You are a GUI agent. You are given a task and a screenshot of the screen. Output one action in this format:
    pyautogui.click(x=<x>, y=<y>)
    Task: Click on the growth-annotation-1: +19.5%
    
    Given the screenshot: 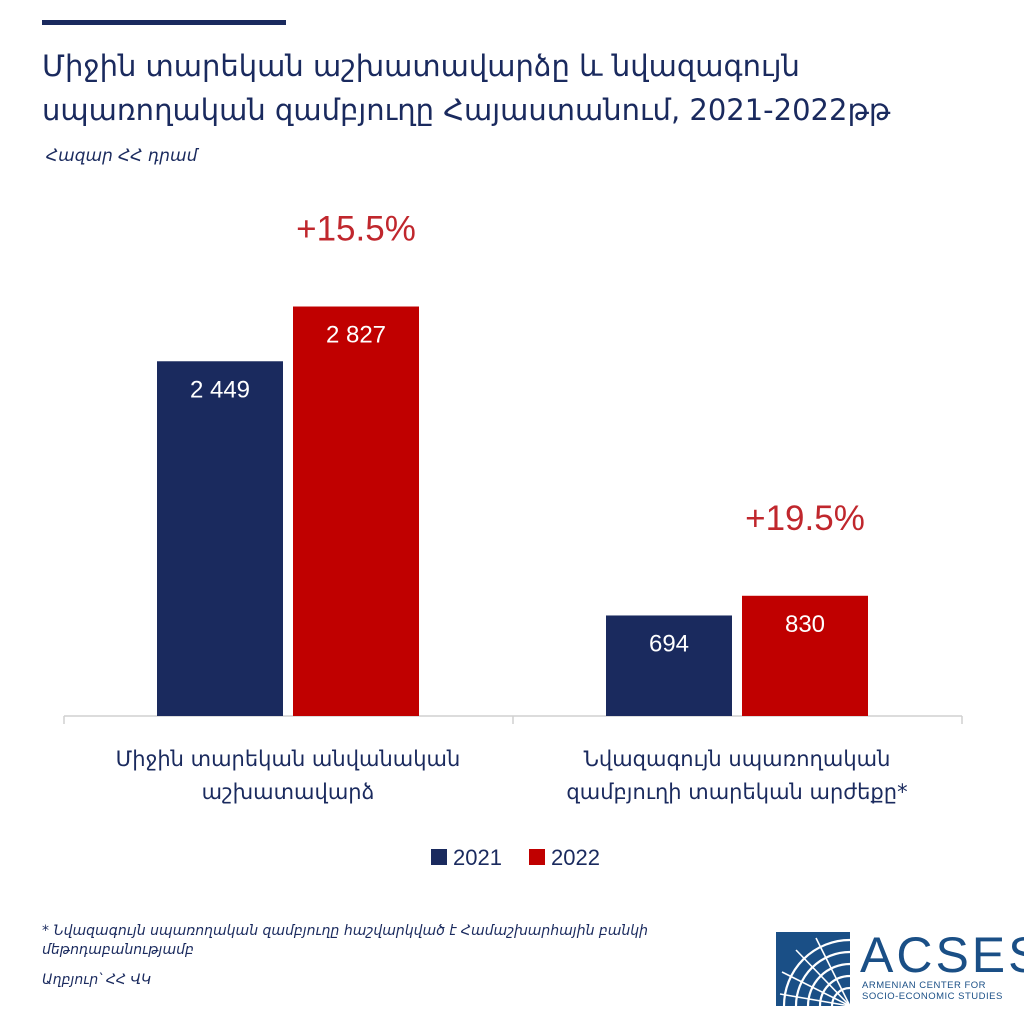 What is the action you would take?
    pyautogui.click(x=805, y=518)
    